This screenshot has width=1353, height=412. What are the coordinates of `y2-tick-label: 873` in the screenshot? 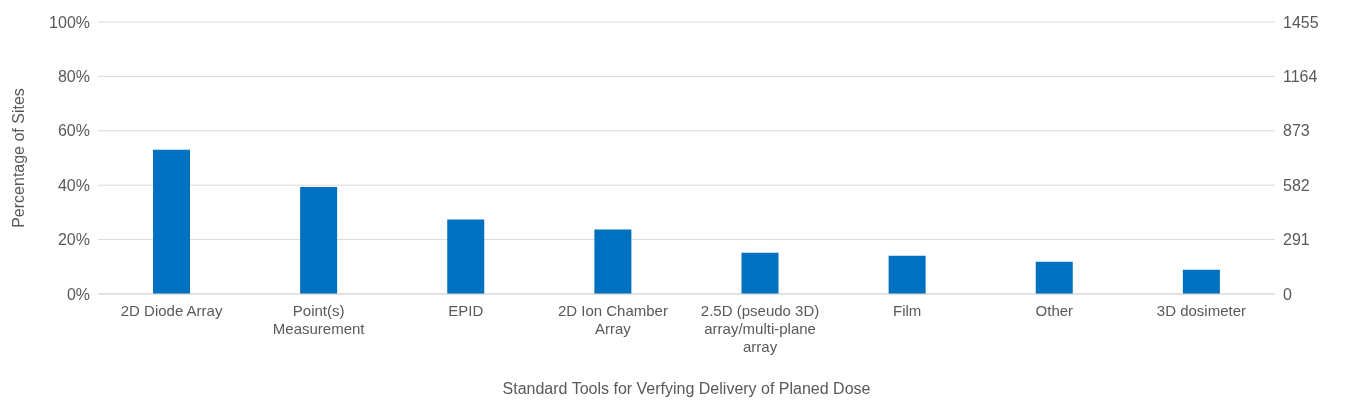 It's located at (1296, 131).